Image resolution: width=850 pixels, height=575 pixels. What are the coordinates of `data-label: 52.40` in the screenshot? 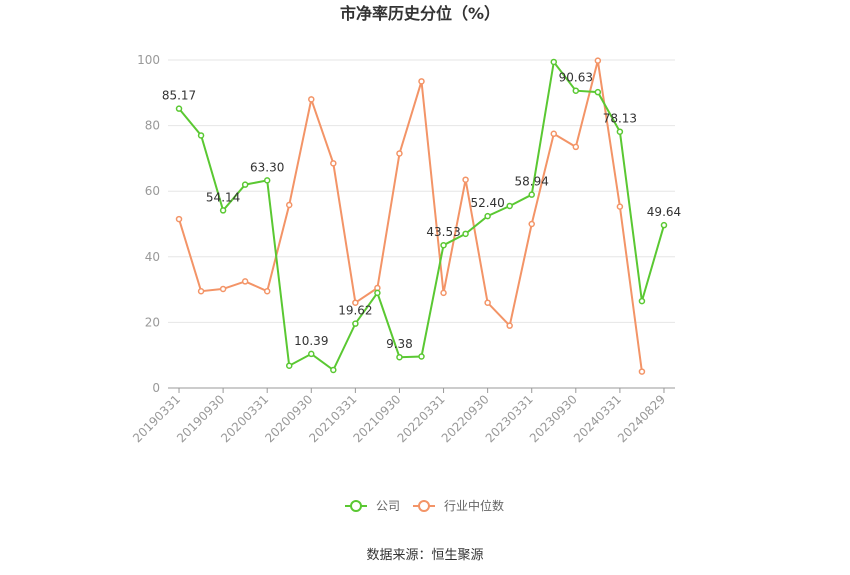 It's located at (487, 203).